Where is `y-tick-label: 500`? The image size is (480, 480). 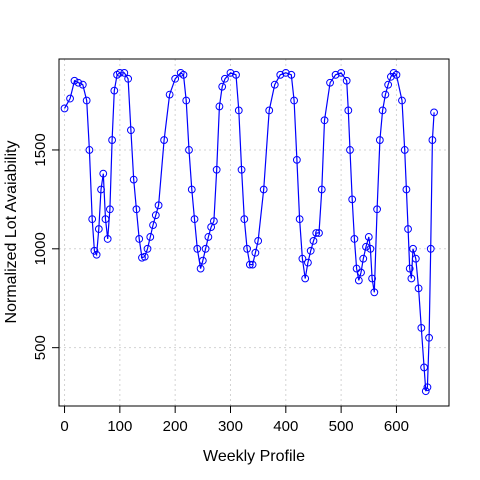
y-tick-label: 500 is located at coordinates (40, 347).